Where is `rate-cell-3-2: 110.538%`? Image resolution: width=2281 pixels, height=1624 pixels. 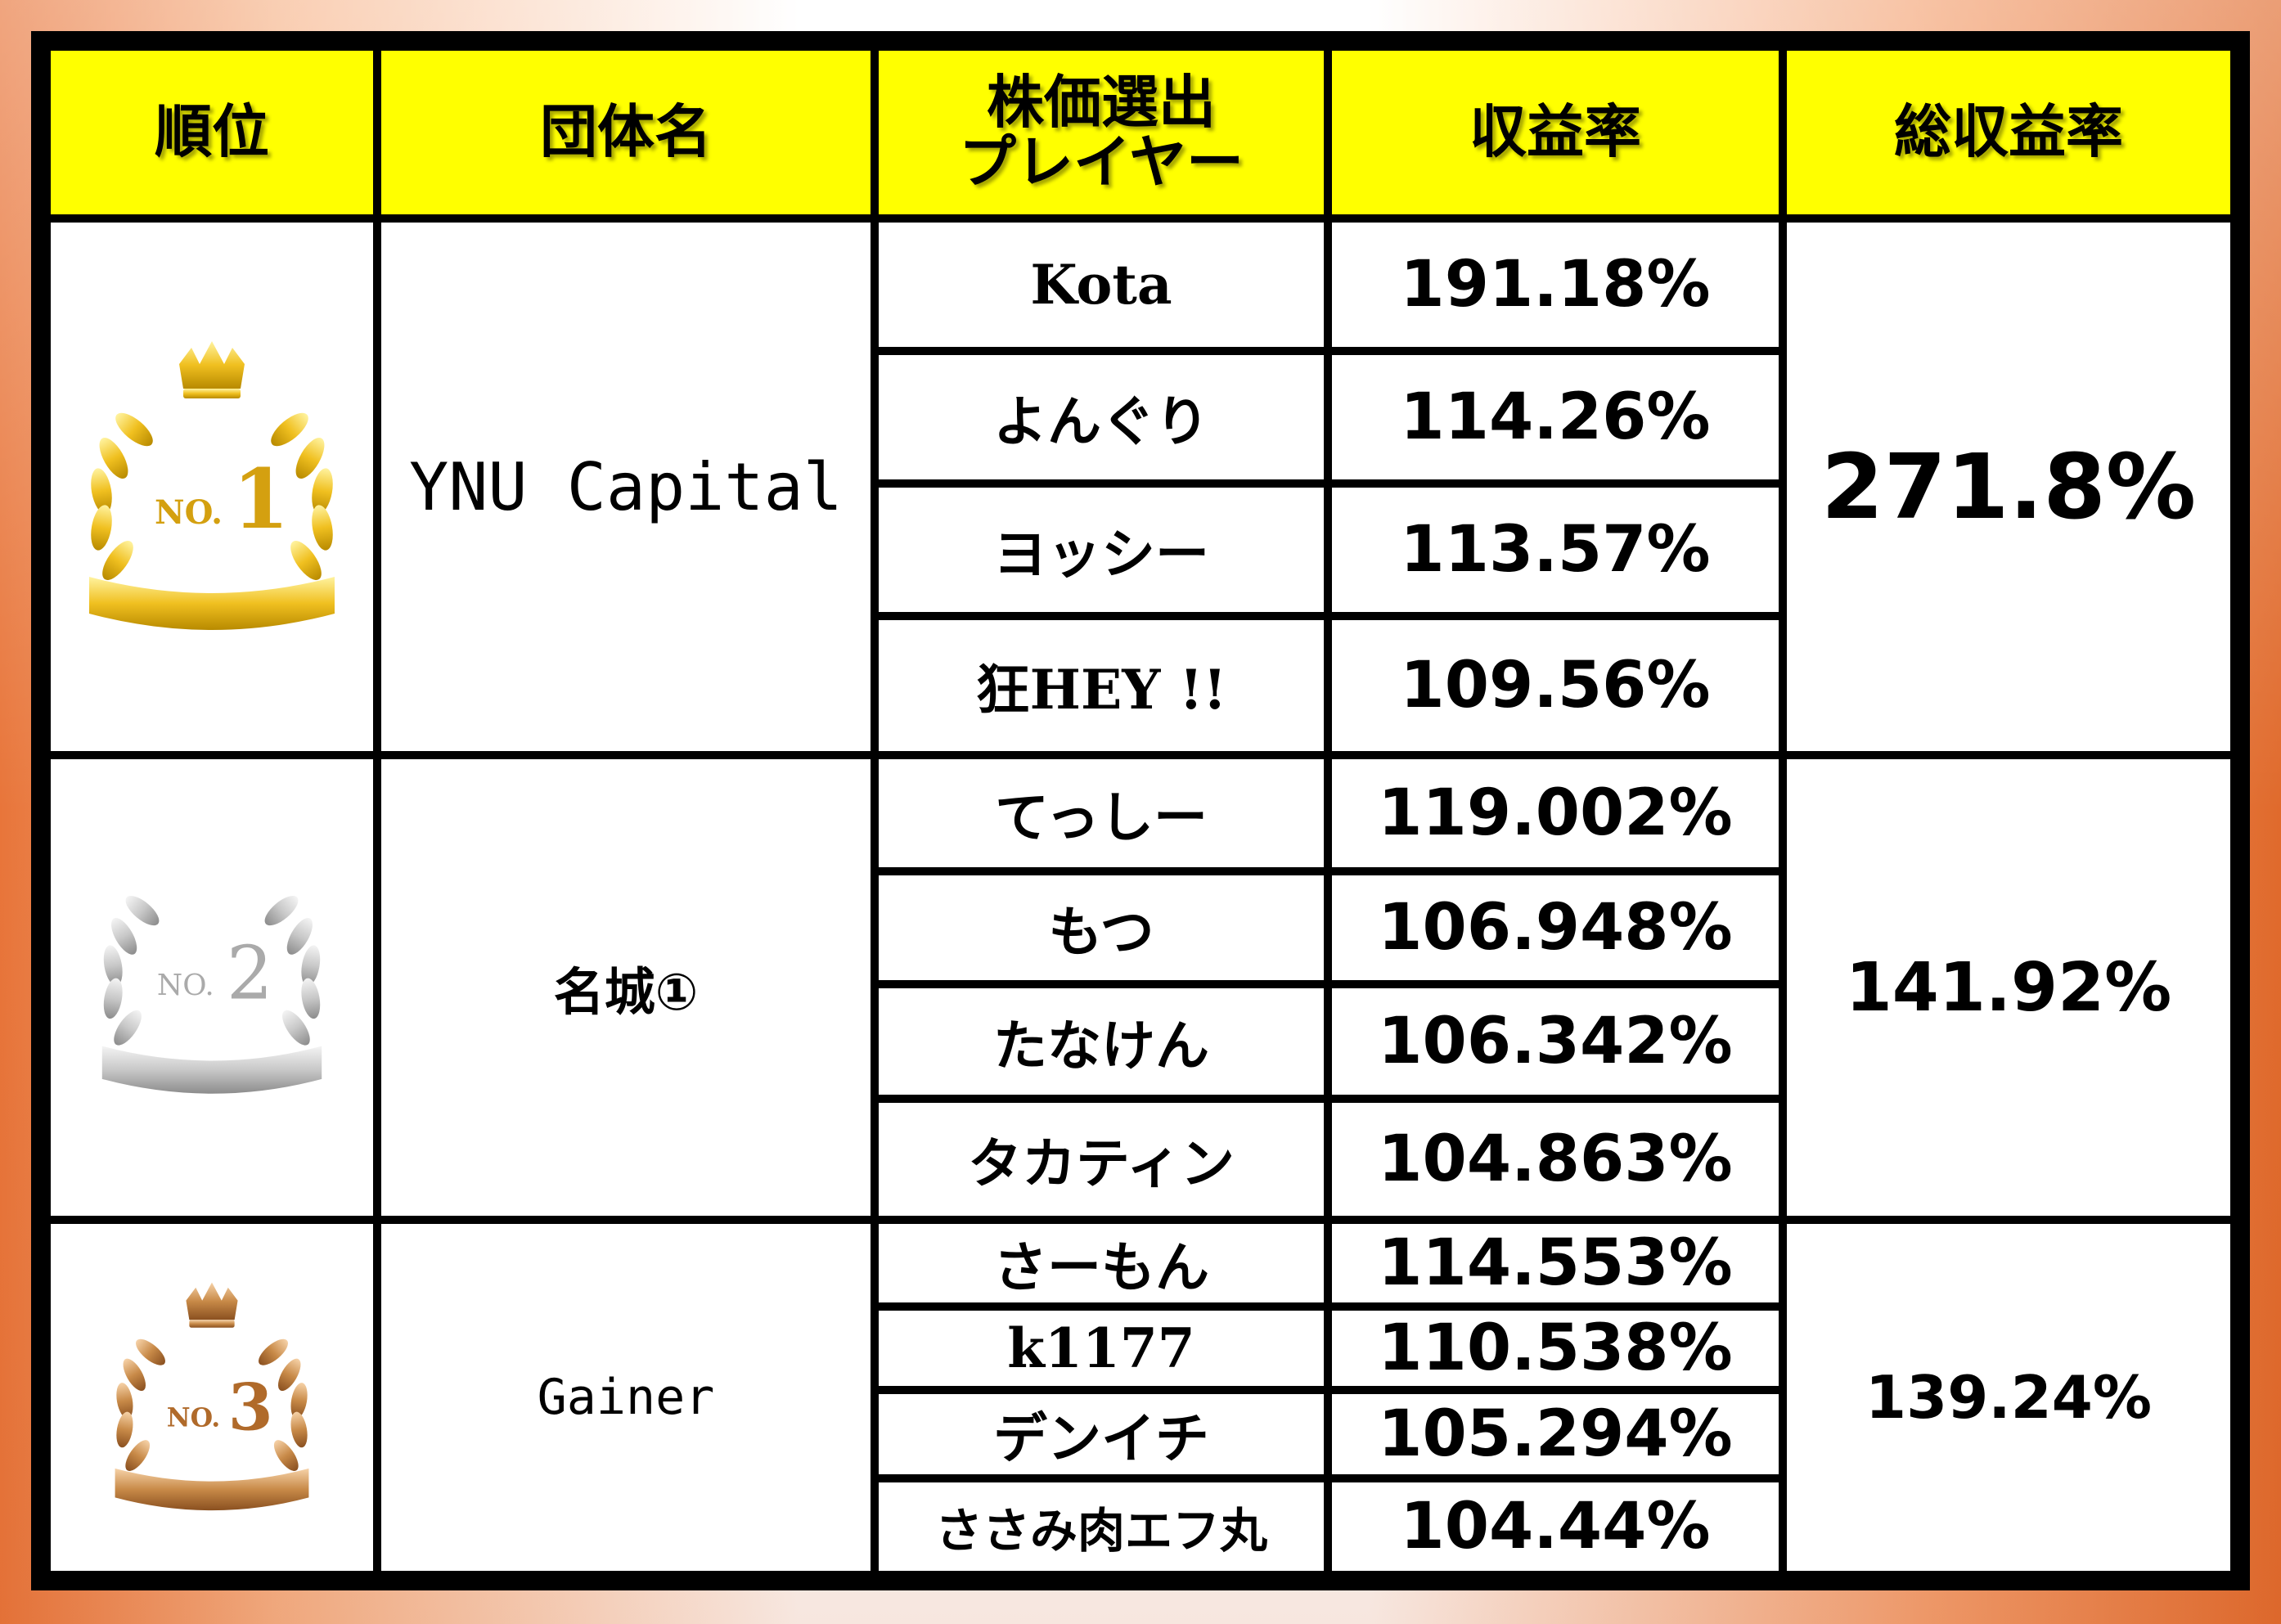
rate-cell-3-2: 110.538% is located at coordinates (1555, 1348).